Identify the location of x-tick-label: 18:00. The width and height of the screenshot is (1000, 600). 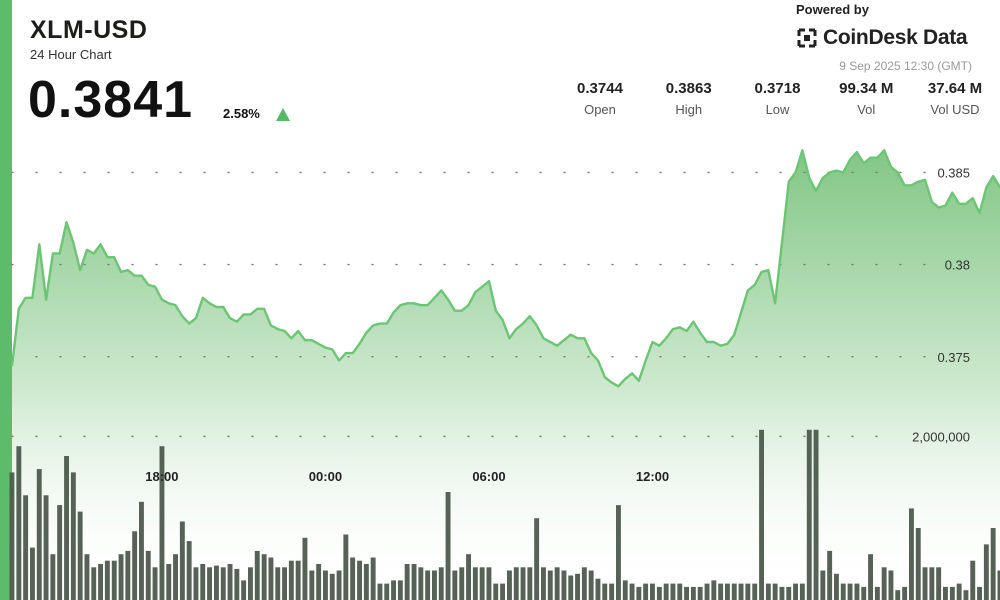
(161, 476).